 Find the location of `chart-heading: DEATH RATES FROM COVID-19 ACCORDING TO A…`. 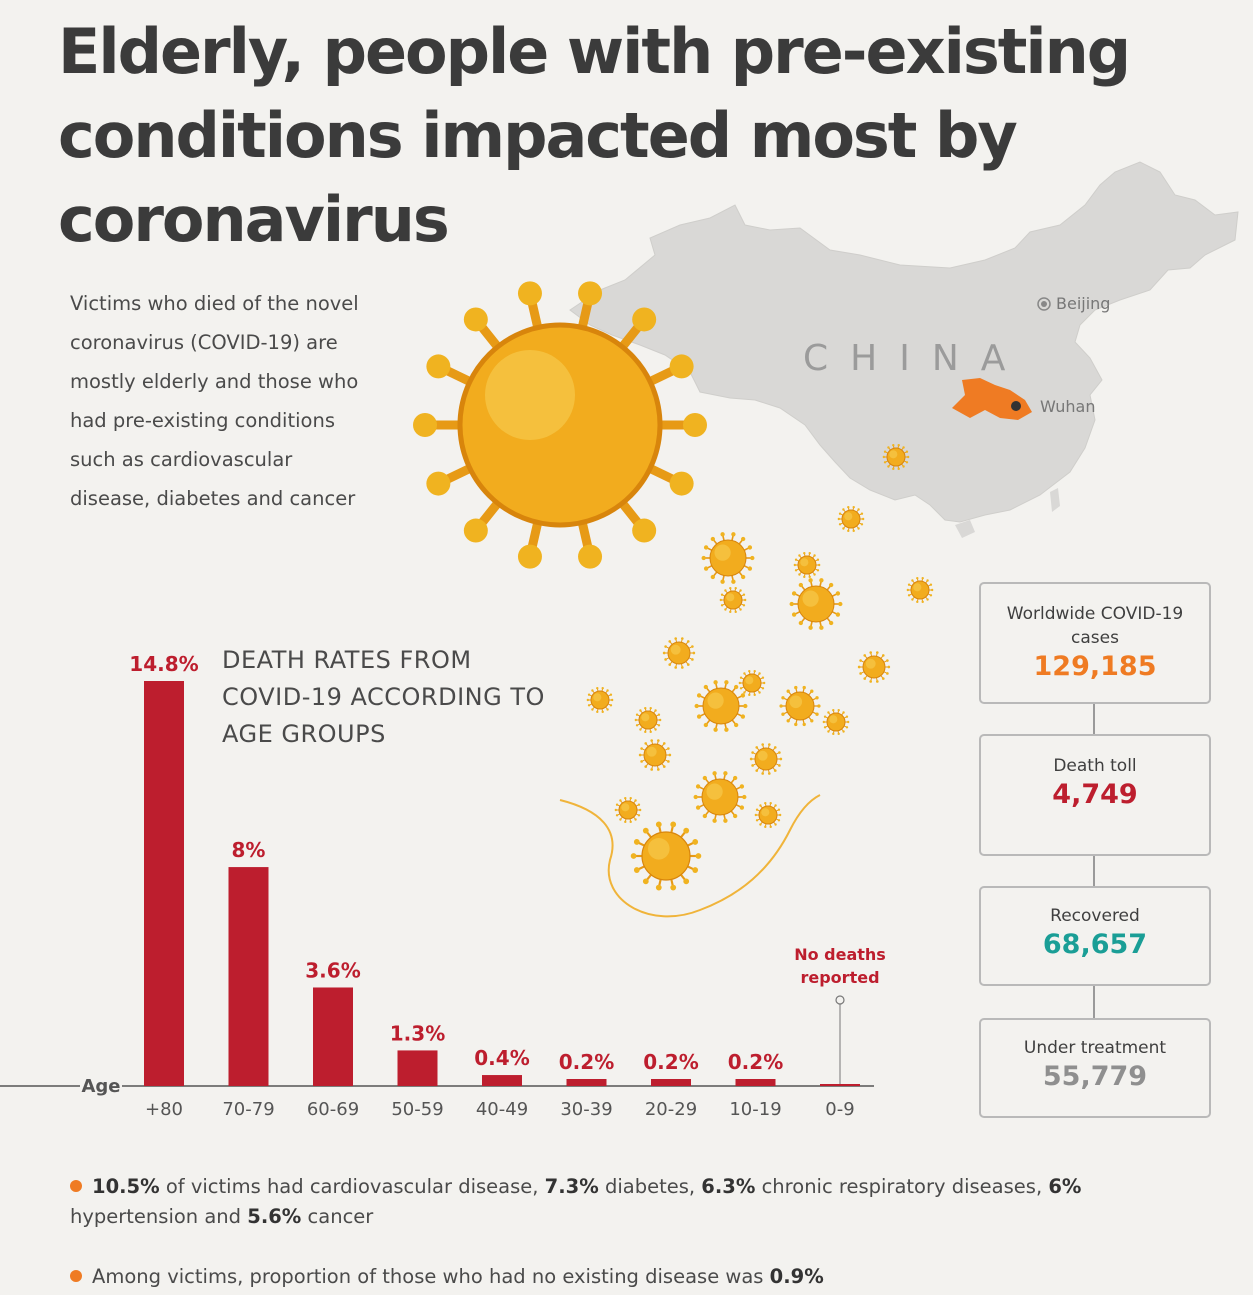

chart-heading: DEATH RATES FROM COVID-19 ACCORDING TO A… is located at coordinates (383, 697).